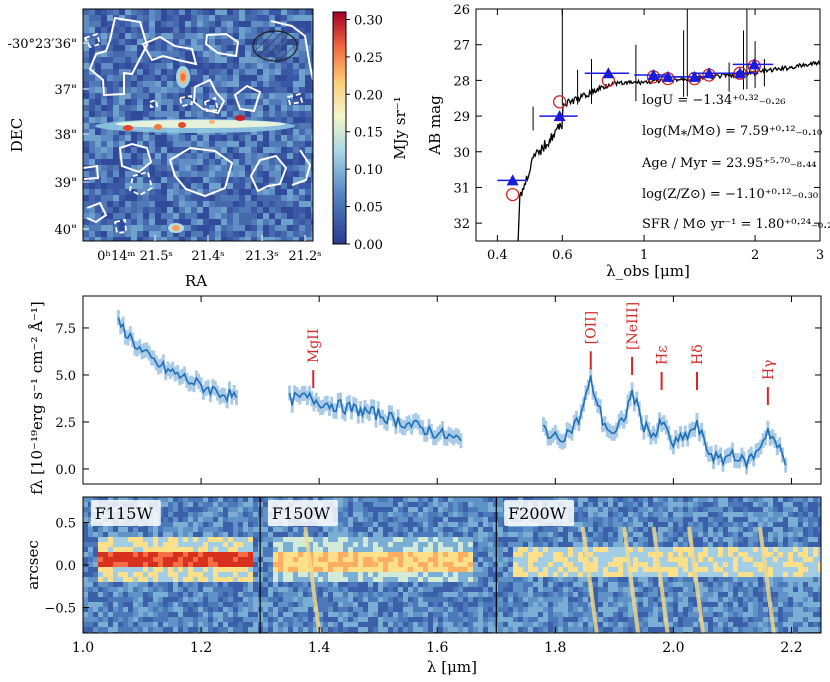  What do you see at coordinates (65, 90) in the screenshot?
I see `dec-tick-label: 37"` at bounding box center [65, 90].